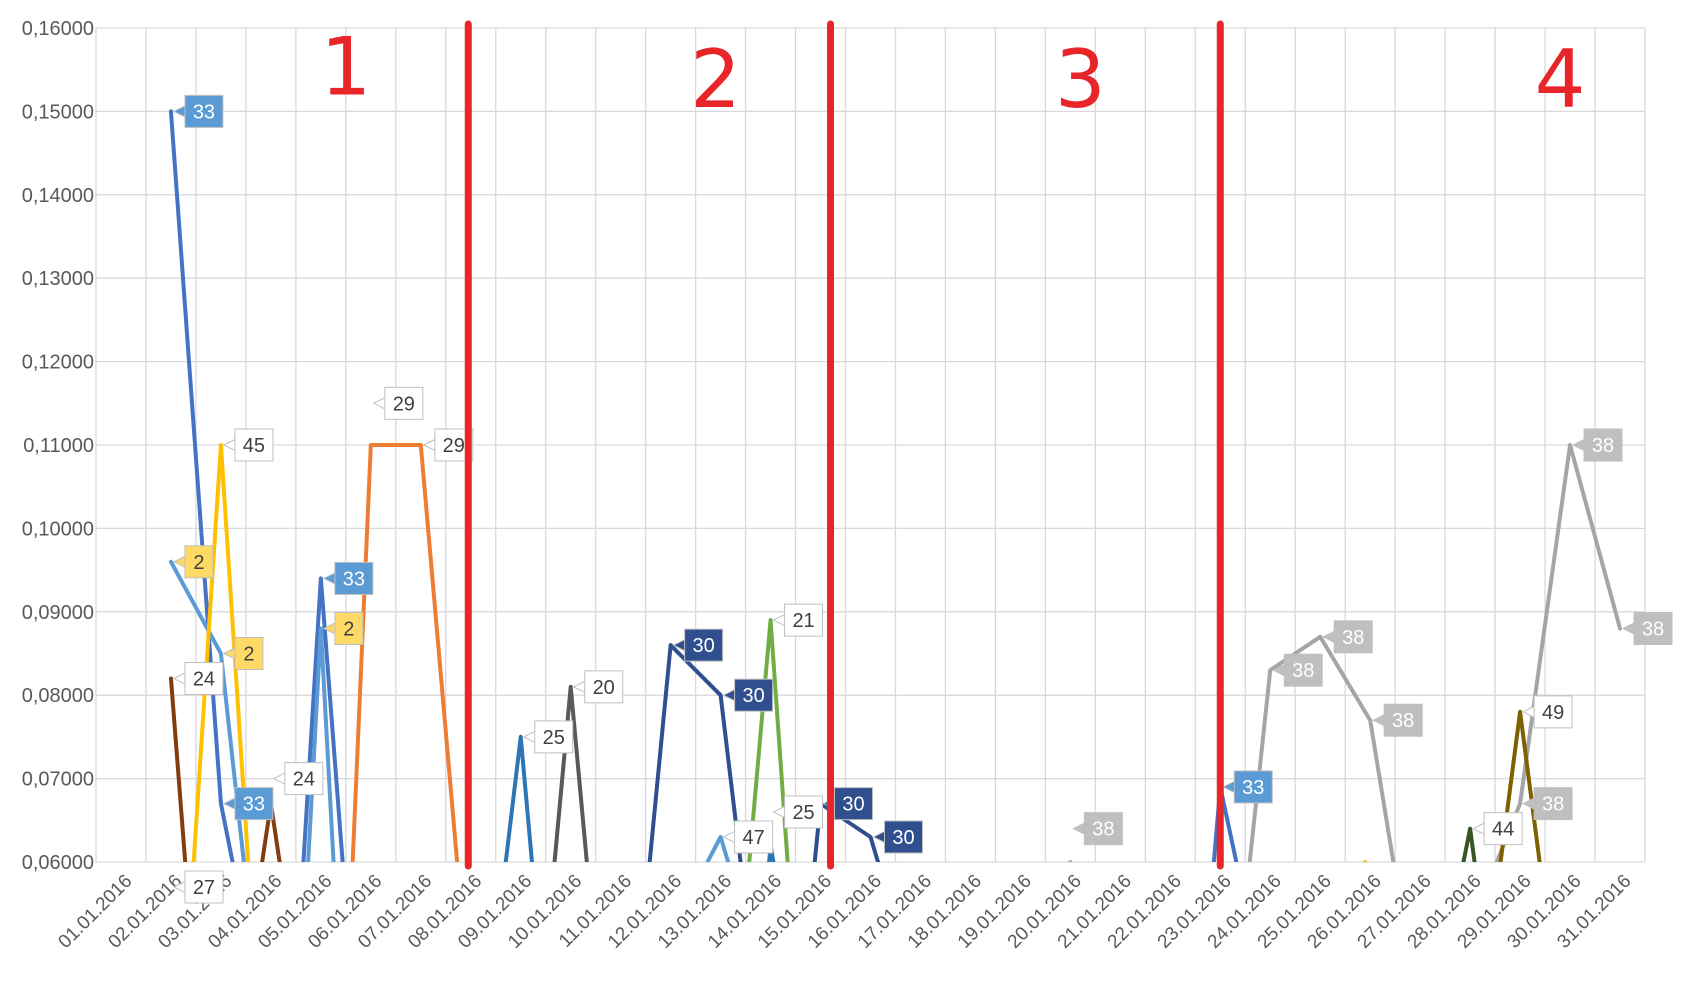 The width and height of the screenshot is (1701, 996). Describe the element at coordinates (58, 696) in the screenshot. I see `y-tick-label: 0,08000` at that location.